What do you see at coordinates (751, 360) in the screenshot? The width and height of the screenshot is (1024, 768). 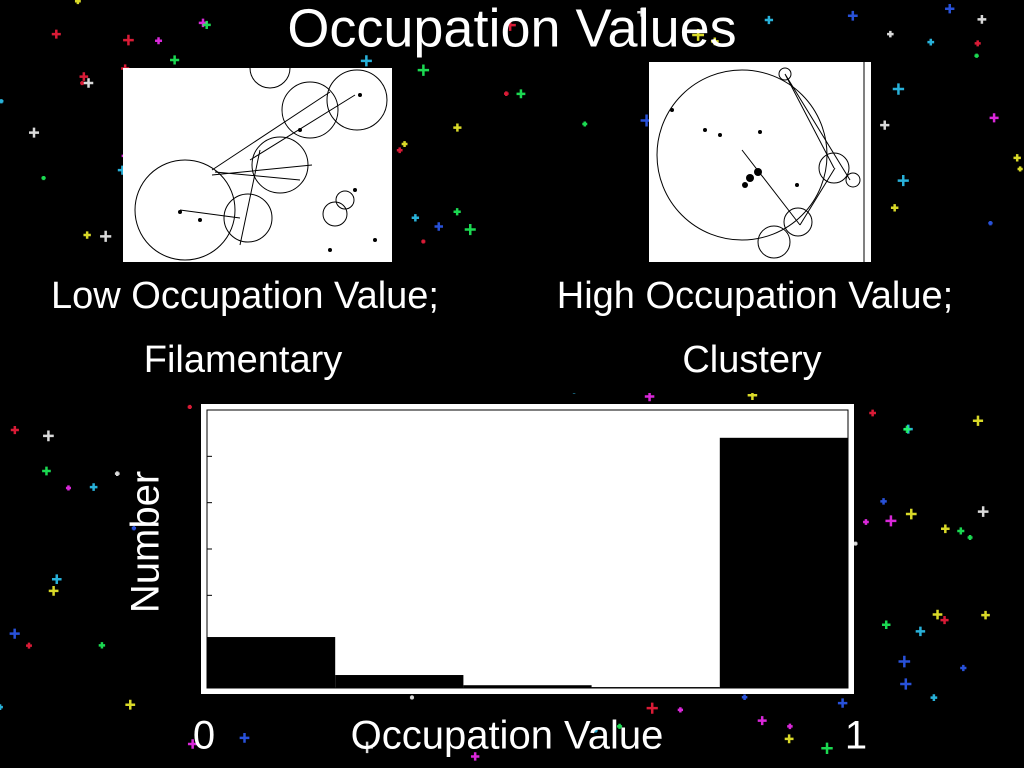 I see `panel-caption: Clustery` at bounding box center [751, 360].